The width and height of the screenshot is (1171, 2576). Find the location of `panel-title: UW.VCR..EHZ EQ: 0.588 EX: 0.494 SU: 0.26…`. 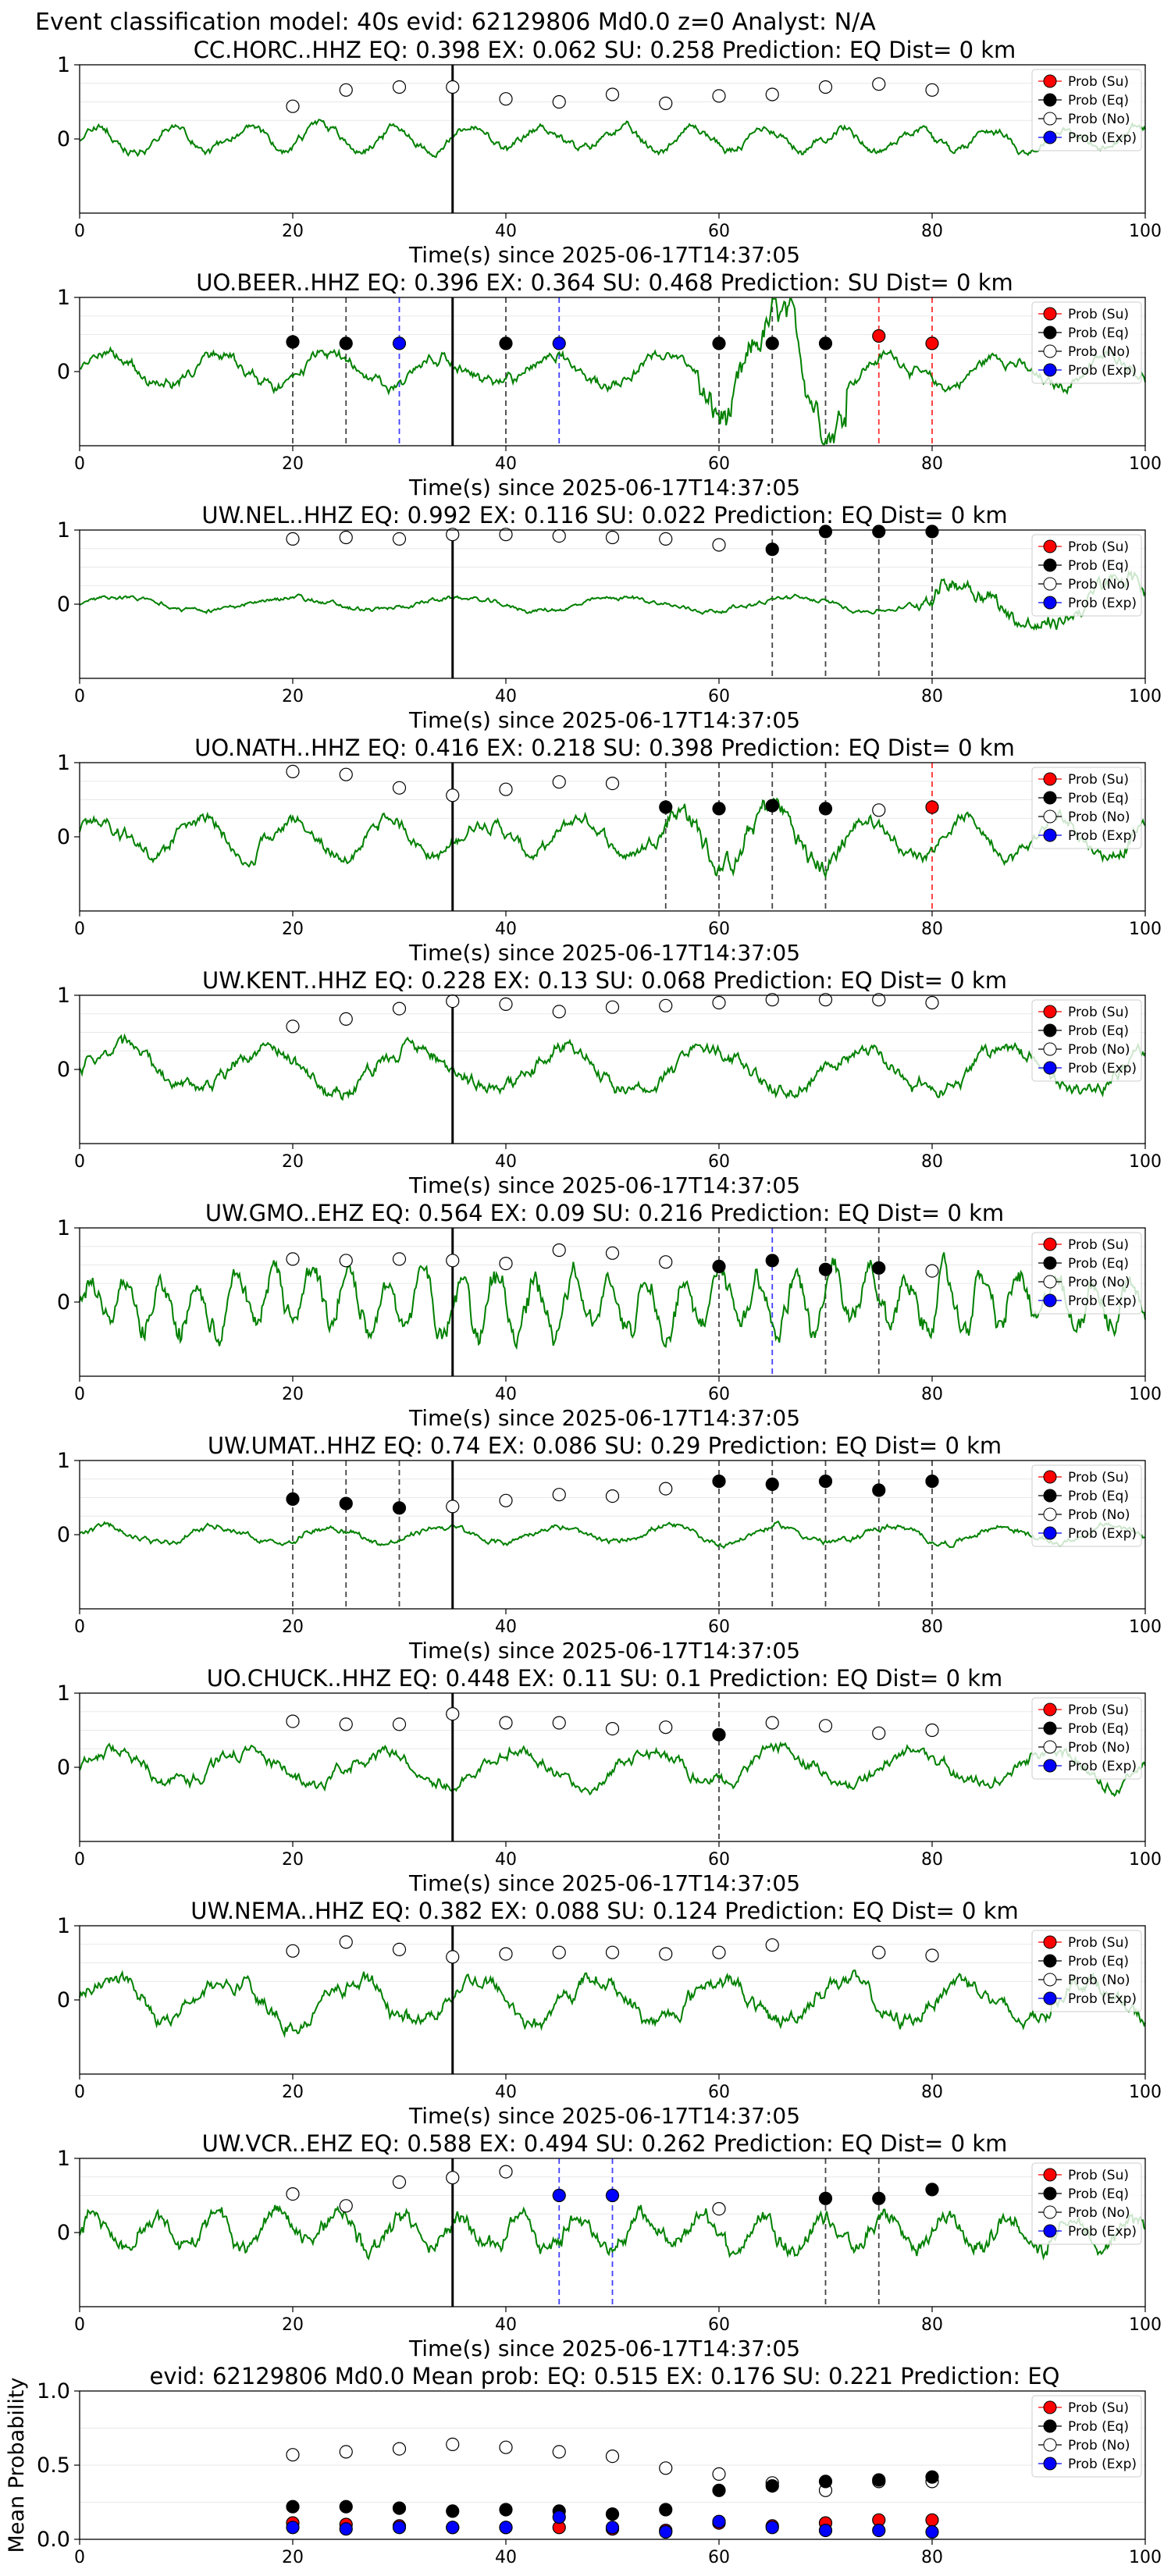

panel-title: UW.VCR..EHZ EQ: 0.588 EX: 0.494 SU: 0.26… is located at coordinates (605, 2143).